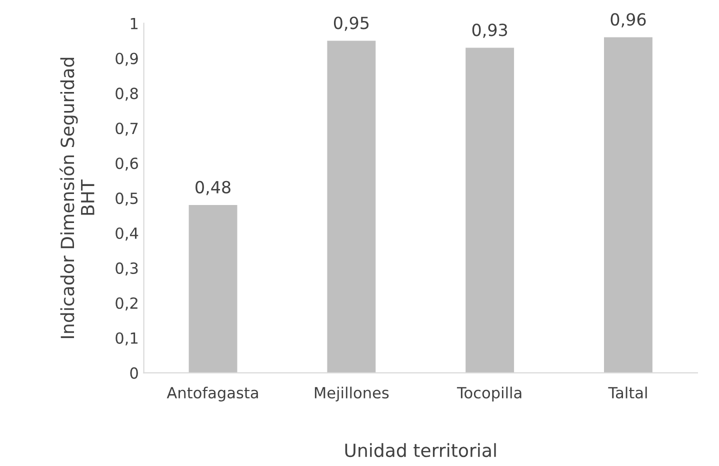  What do you see at coordinates (127, 234) in the screenshot?
I see `y-tick-label: 0,4` at bounding box center [127, 234].